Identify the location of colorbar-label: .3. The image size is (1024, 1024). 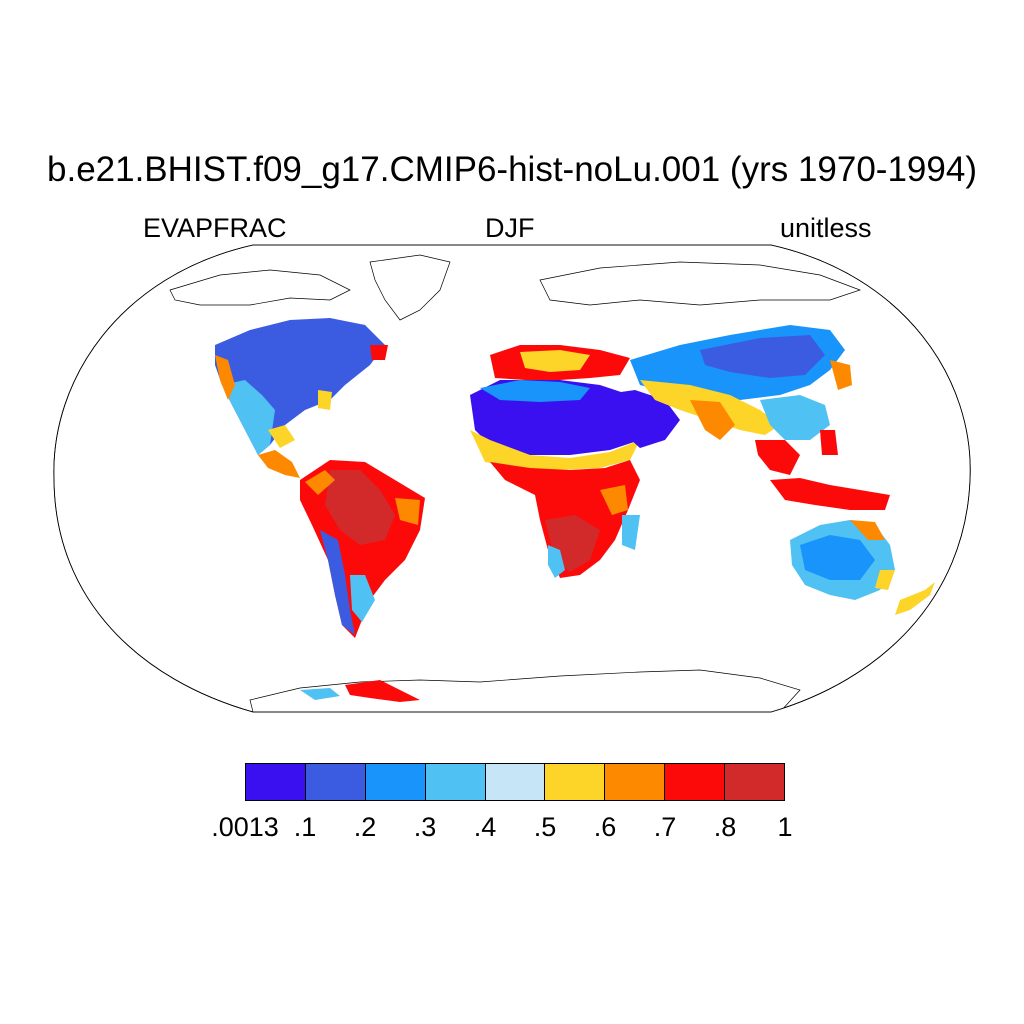
(425, 827).